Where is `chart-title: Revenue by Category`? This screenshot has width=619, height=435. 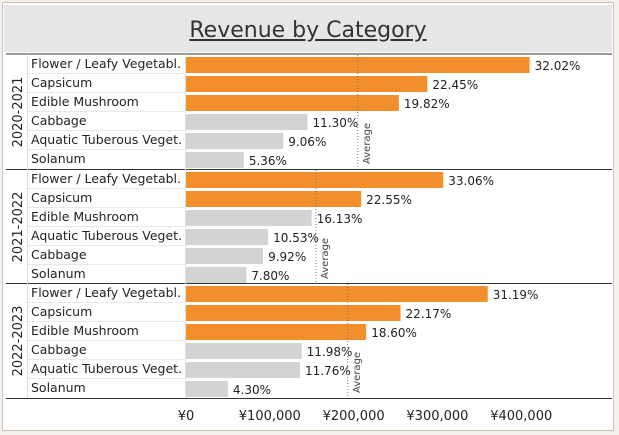
chart-title: Revenue by Category is located at coordinates (308, 30).